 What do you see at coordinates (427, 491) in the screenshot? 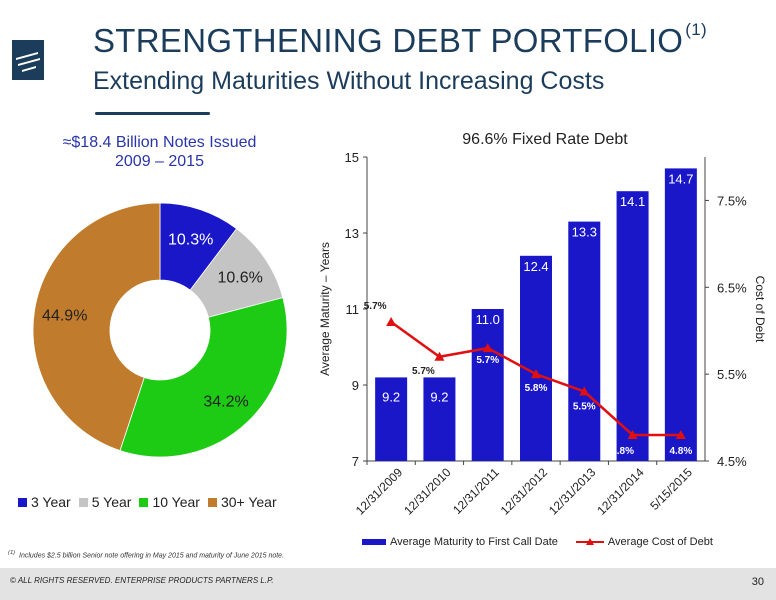
I see `x-axis-tick-label: 12/31/2010` at bounding box center [427, 491].